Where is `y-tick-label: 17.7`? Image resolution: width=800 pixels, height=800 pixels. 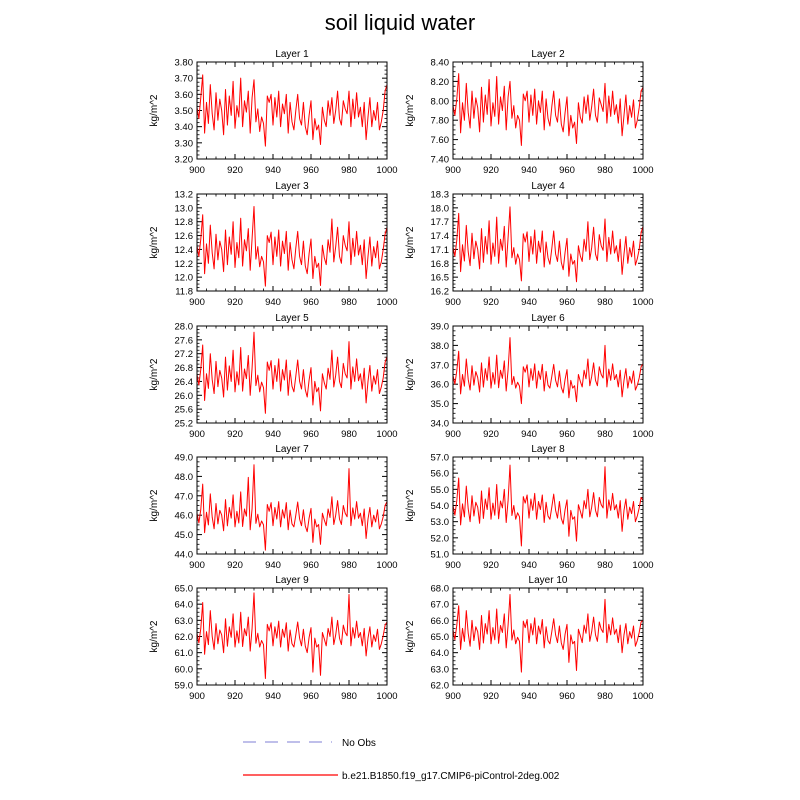
y-tick-label: 17.7 is located at coordinates (440, 222).